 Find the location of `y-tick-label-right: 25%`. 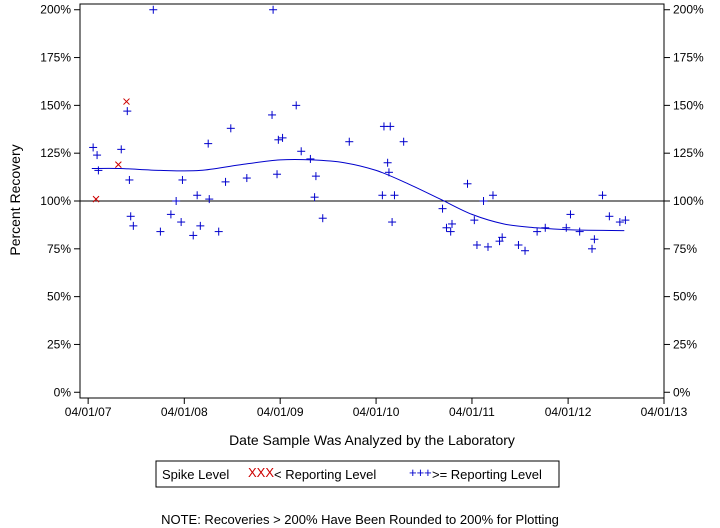

y-tick-label-right: 25% is located at coordinates (685, 344).